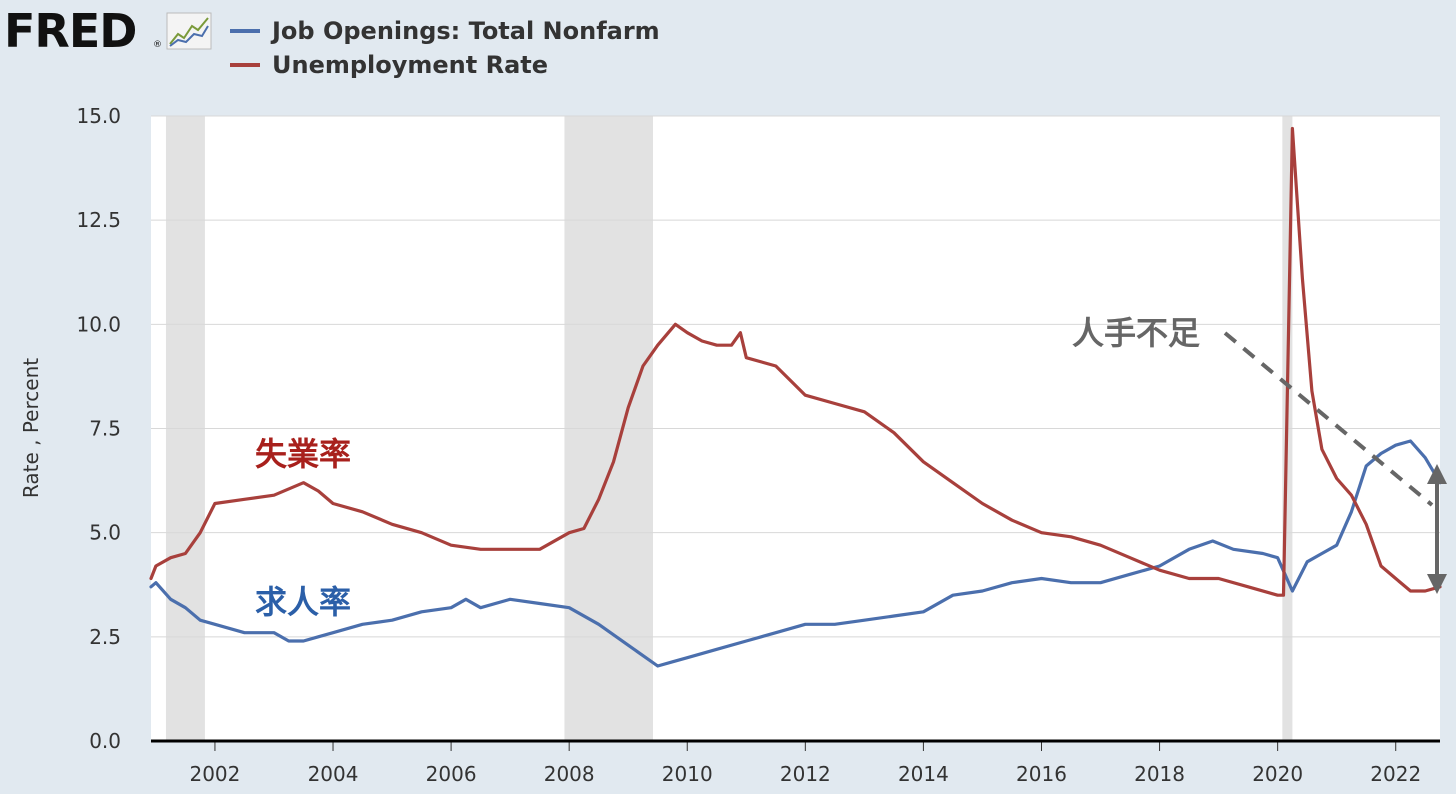  Describe the element at coordinates (98, 220) in the screenshot. I see `y-tick-label: 12.5` at that location.